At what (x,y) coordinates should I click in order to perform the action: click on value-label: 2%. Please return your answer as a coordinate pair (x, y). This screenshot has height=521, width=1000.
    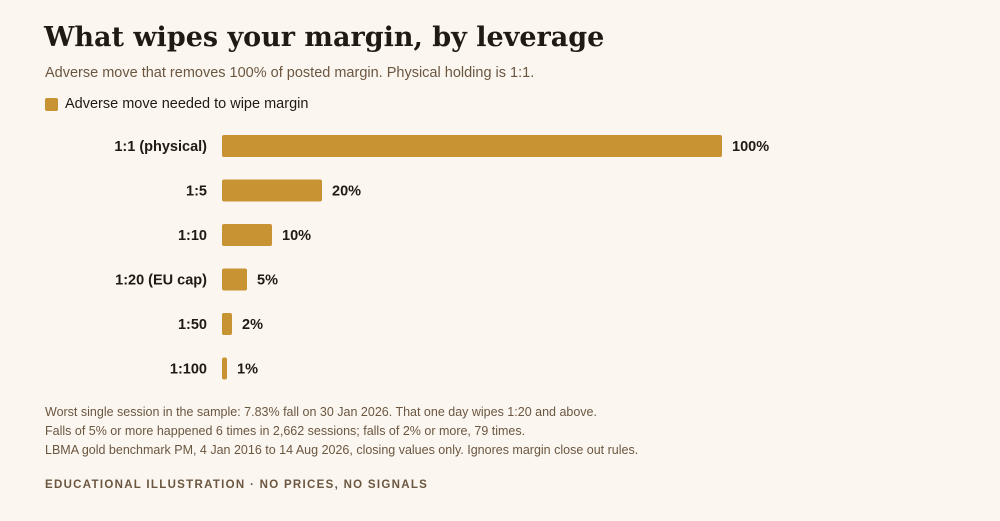
    Looking at the image, I should click on (252, 325).